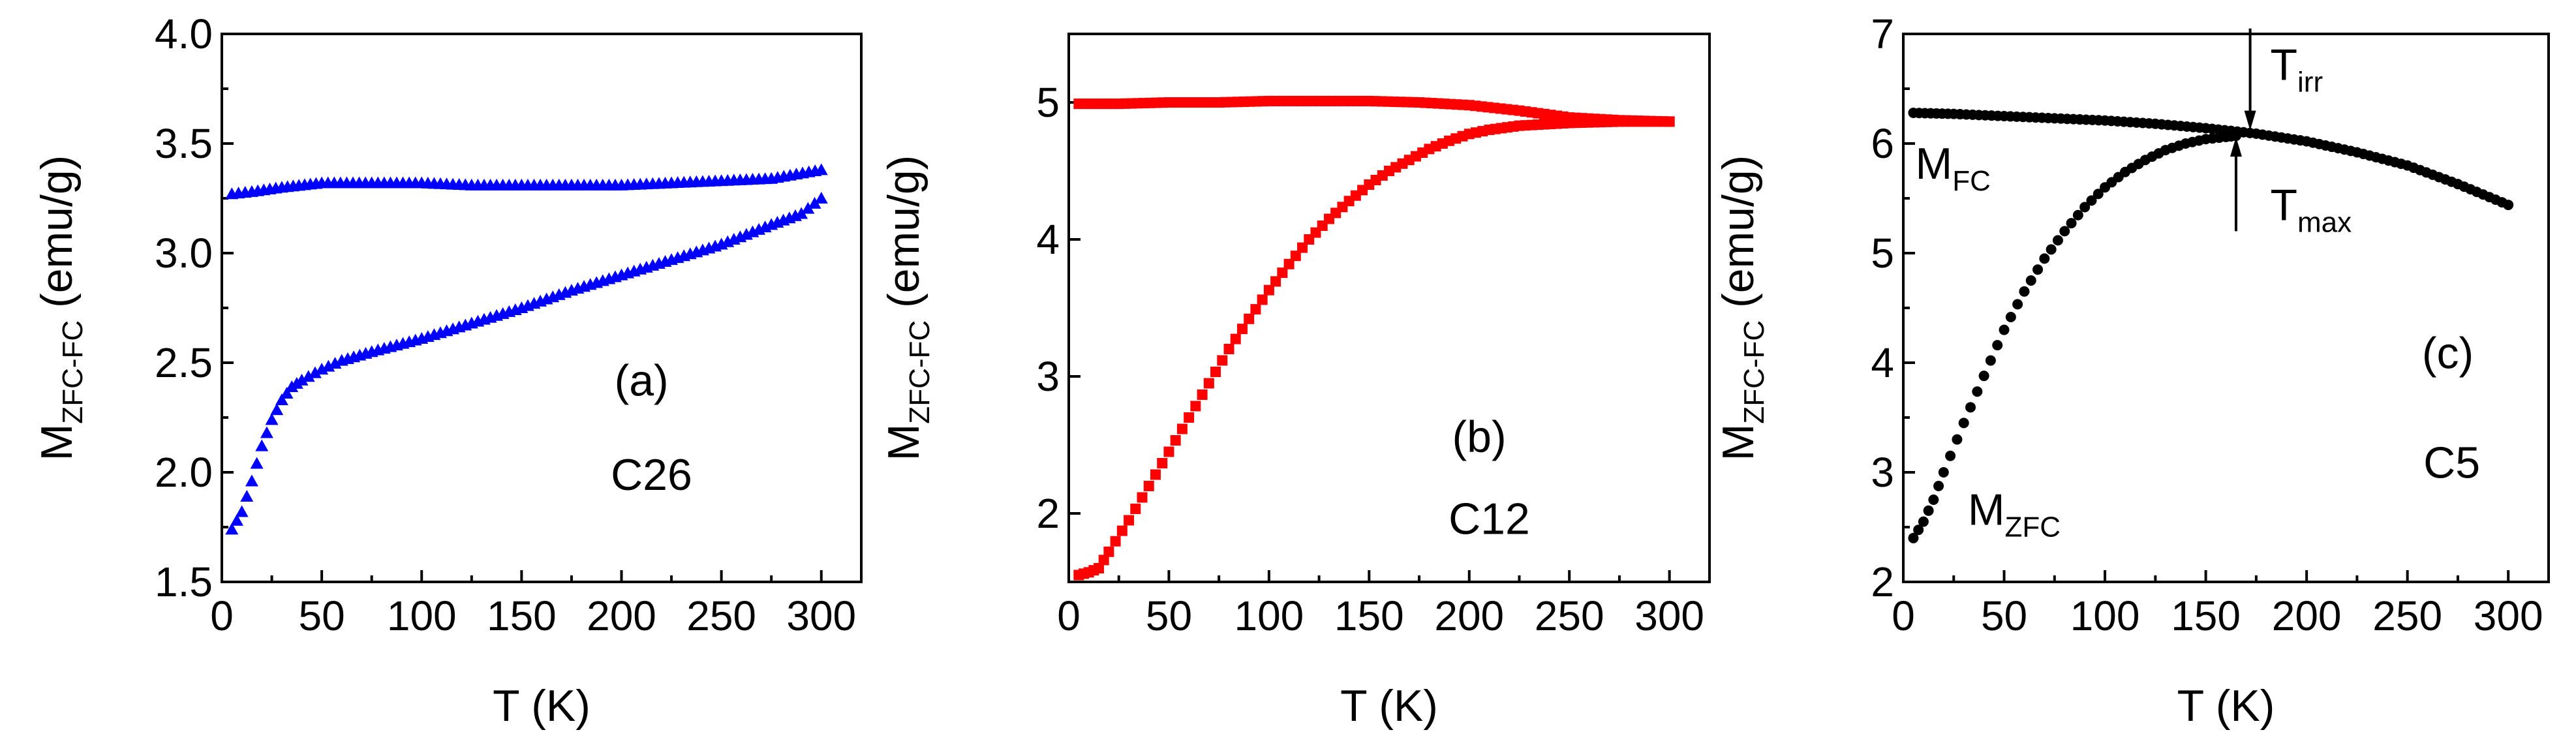 The width and height of the screenshot is (2576, 745). I want to click on x-tick-label: 250, so click(2407, 615).